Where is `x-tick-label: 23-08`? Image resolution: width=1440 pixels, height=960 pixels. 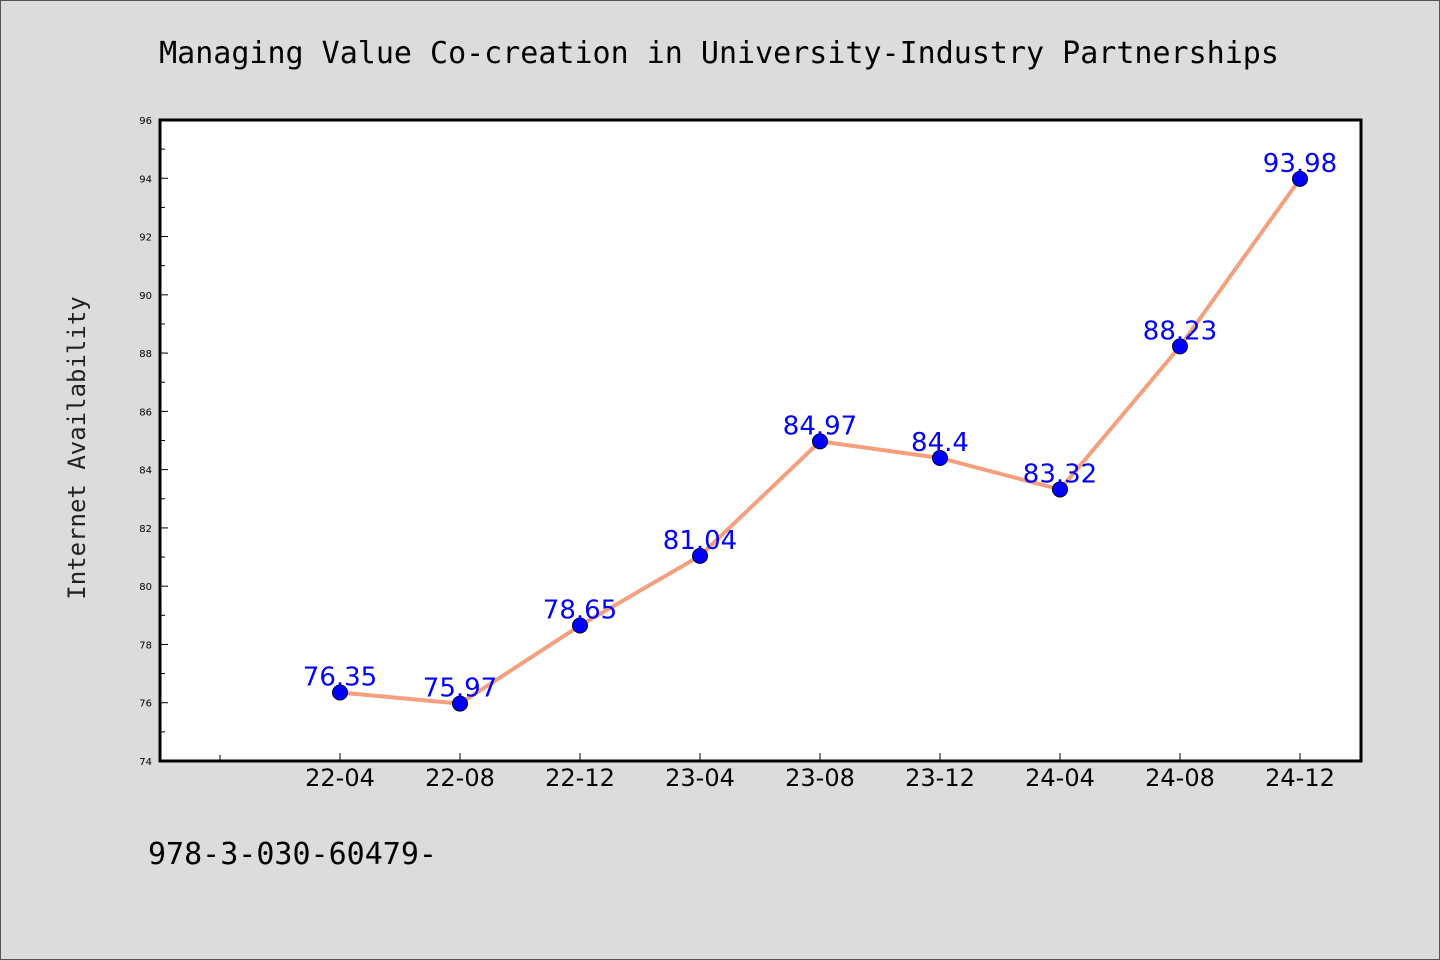 x-tick-label: 23-08 is located at coordinates (820, 778).